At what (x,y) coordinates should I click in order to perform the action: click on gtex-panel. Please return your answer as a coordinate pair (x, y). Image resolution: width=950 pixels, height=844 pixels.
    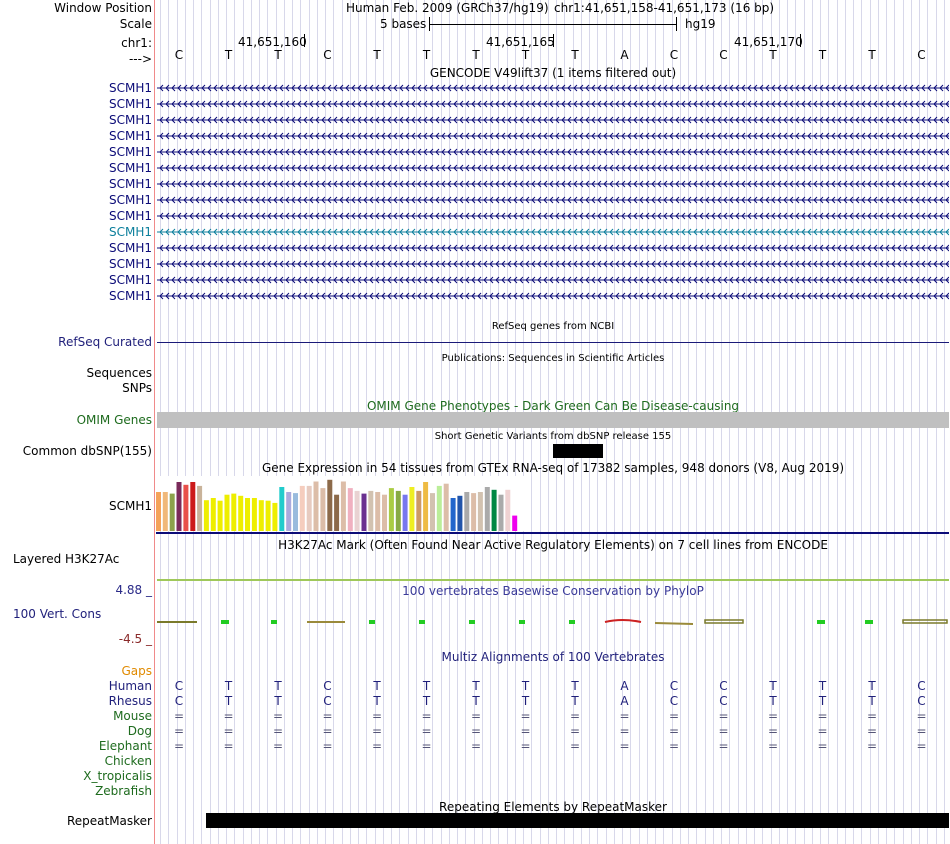
    Looking at the image, I should click on (342, 504).